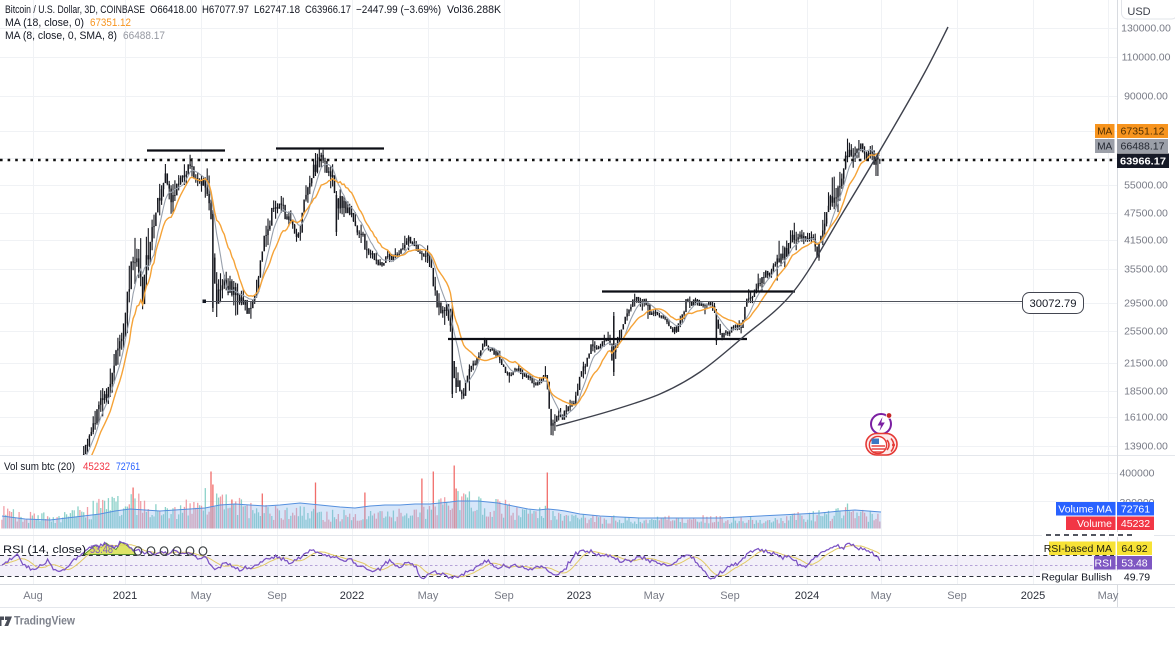 This screenshot has width=1175, height=645. Describe the element at coordinates (44, 550) in the screenshot. I see `svg-text: RSI (14, close)` at that location.